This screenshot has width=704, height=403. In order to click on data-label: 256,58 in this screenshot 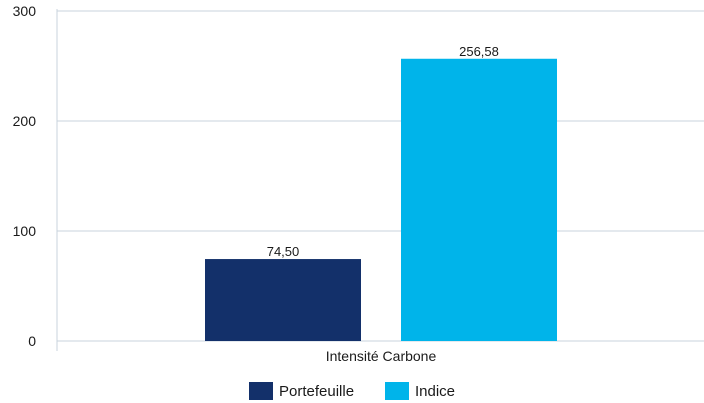, I will do `click(479, 51)`.